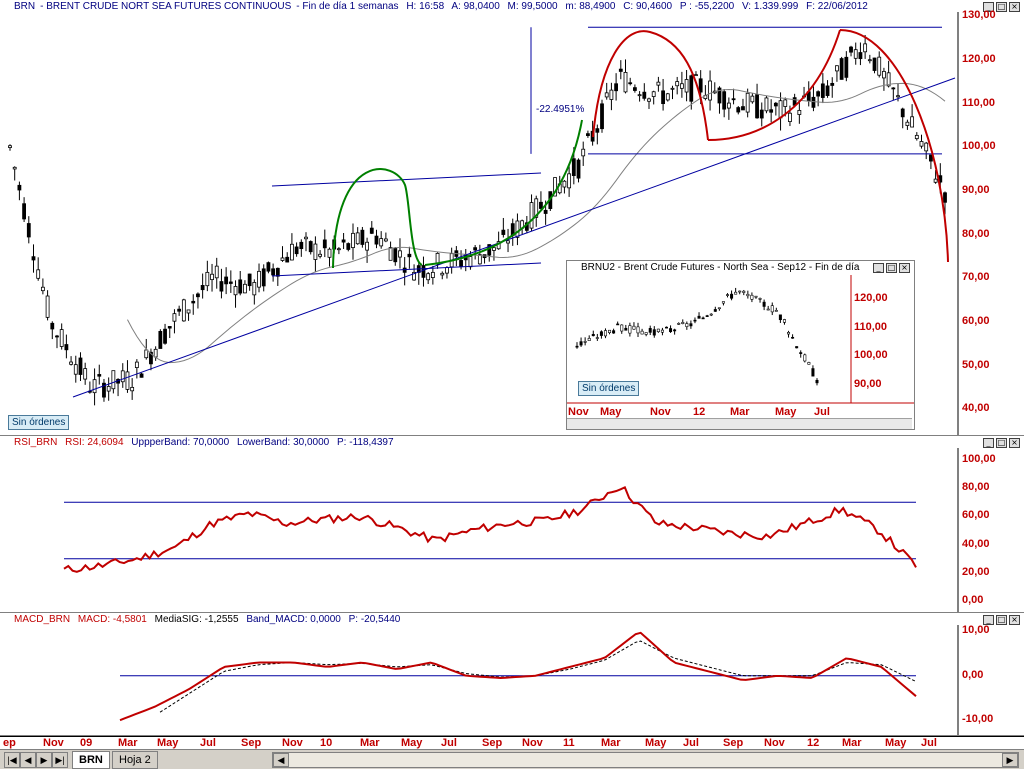 This screenshot has height=769, width=1024. What do you see at coordinates (645, 760) in the screenshot?
I see `horizontal-scrollbar: ◀ ▶` at bounding box center [645, 760].